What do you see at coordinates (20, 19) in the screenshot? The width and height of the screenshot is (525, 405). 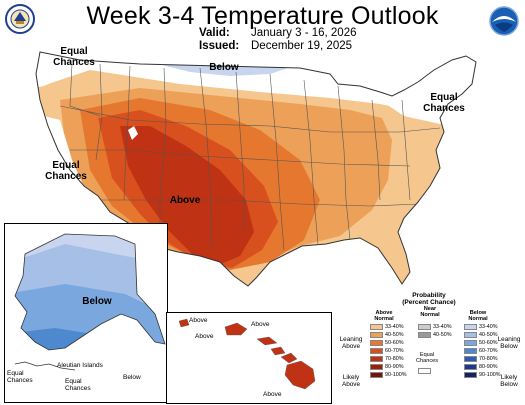 I see `commerce-seal-icon` at bounding box center [20, 19].